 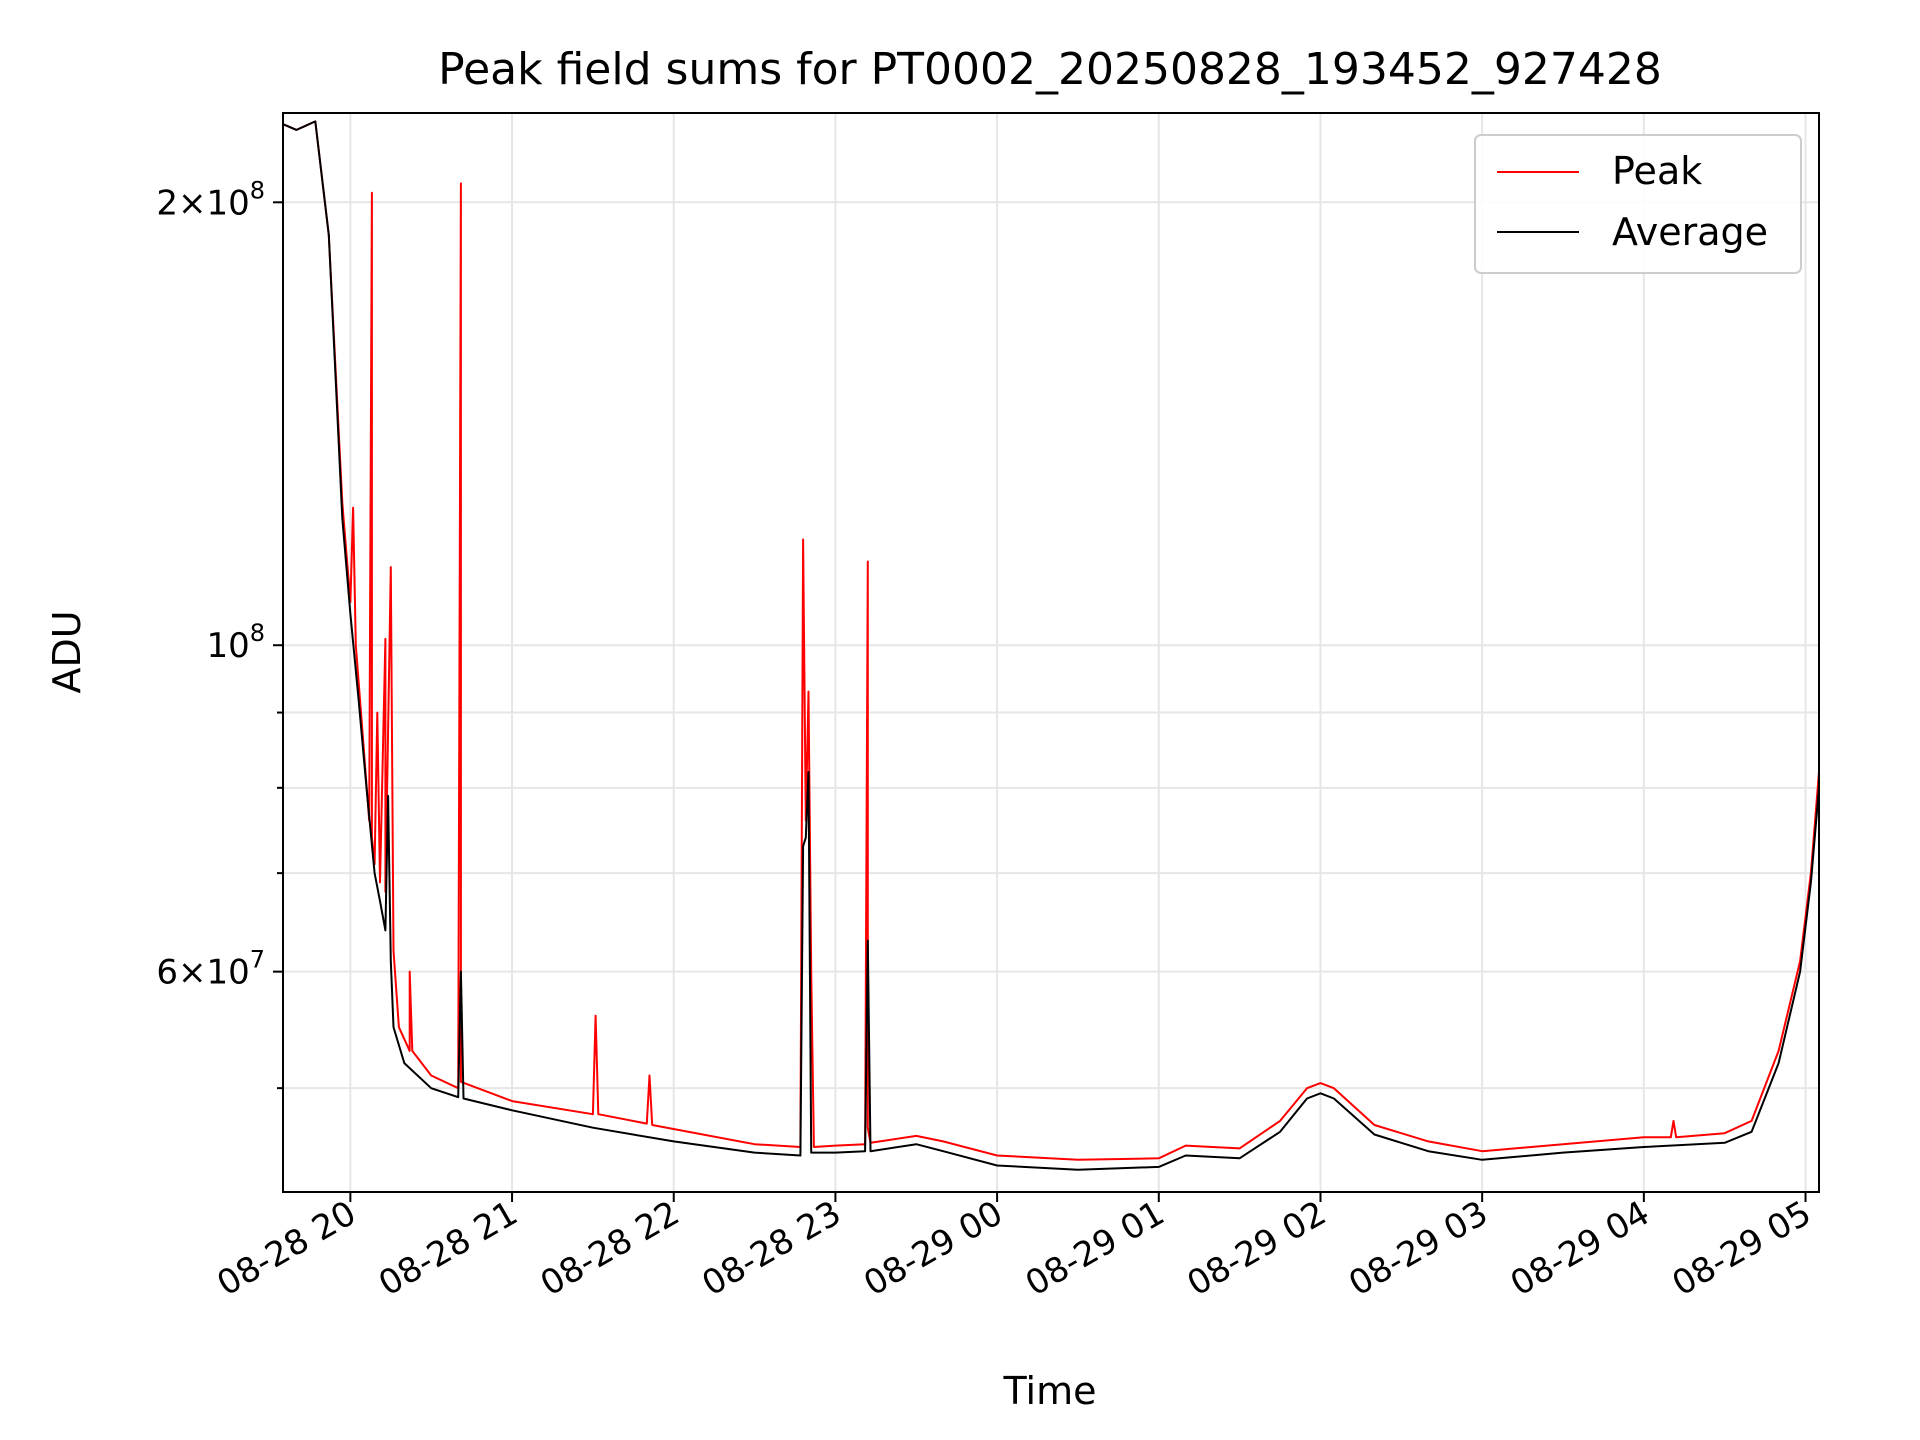 I want to click on y-axis-label: ADU, so click(x=67, y=651).